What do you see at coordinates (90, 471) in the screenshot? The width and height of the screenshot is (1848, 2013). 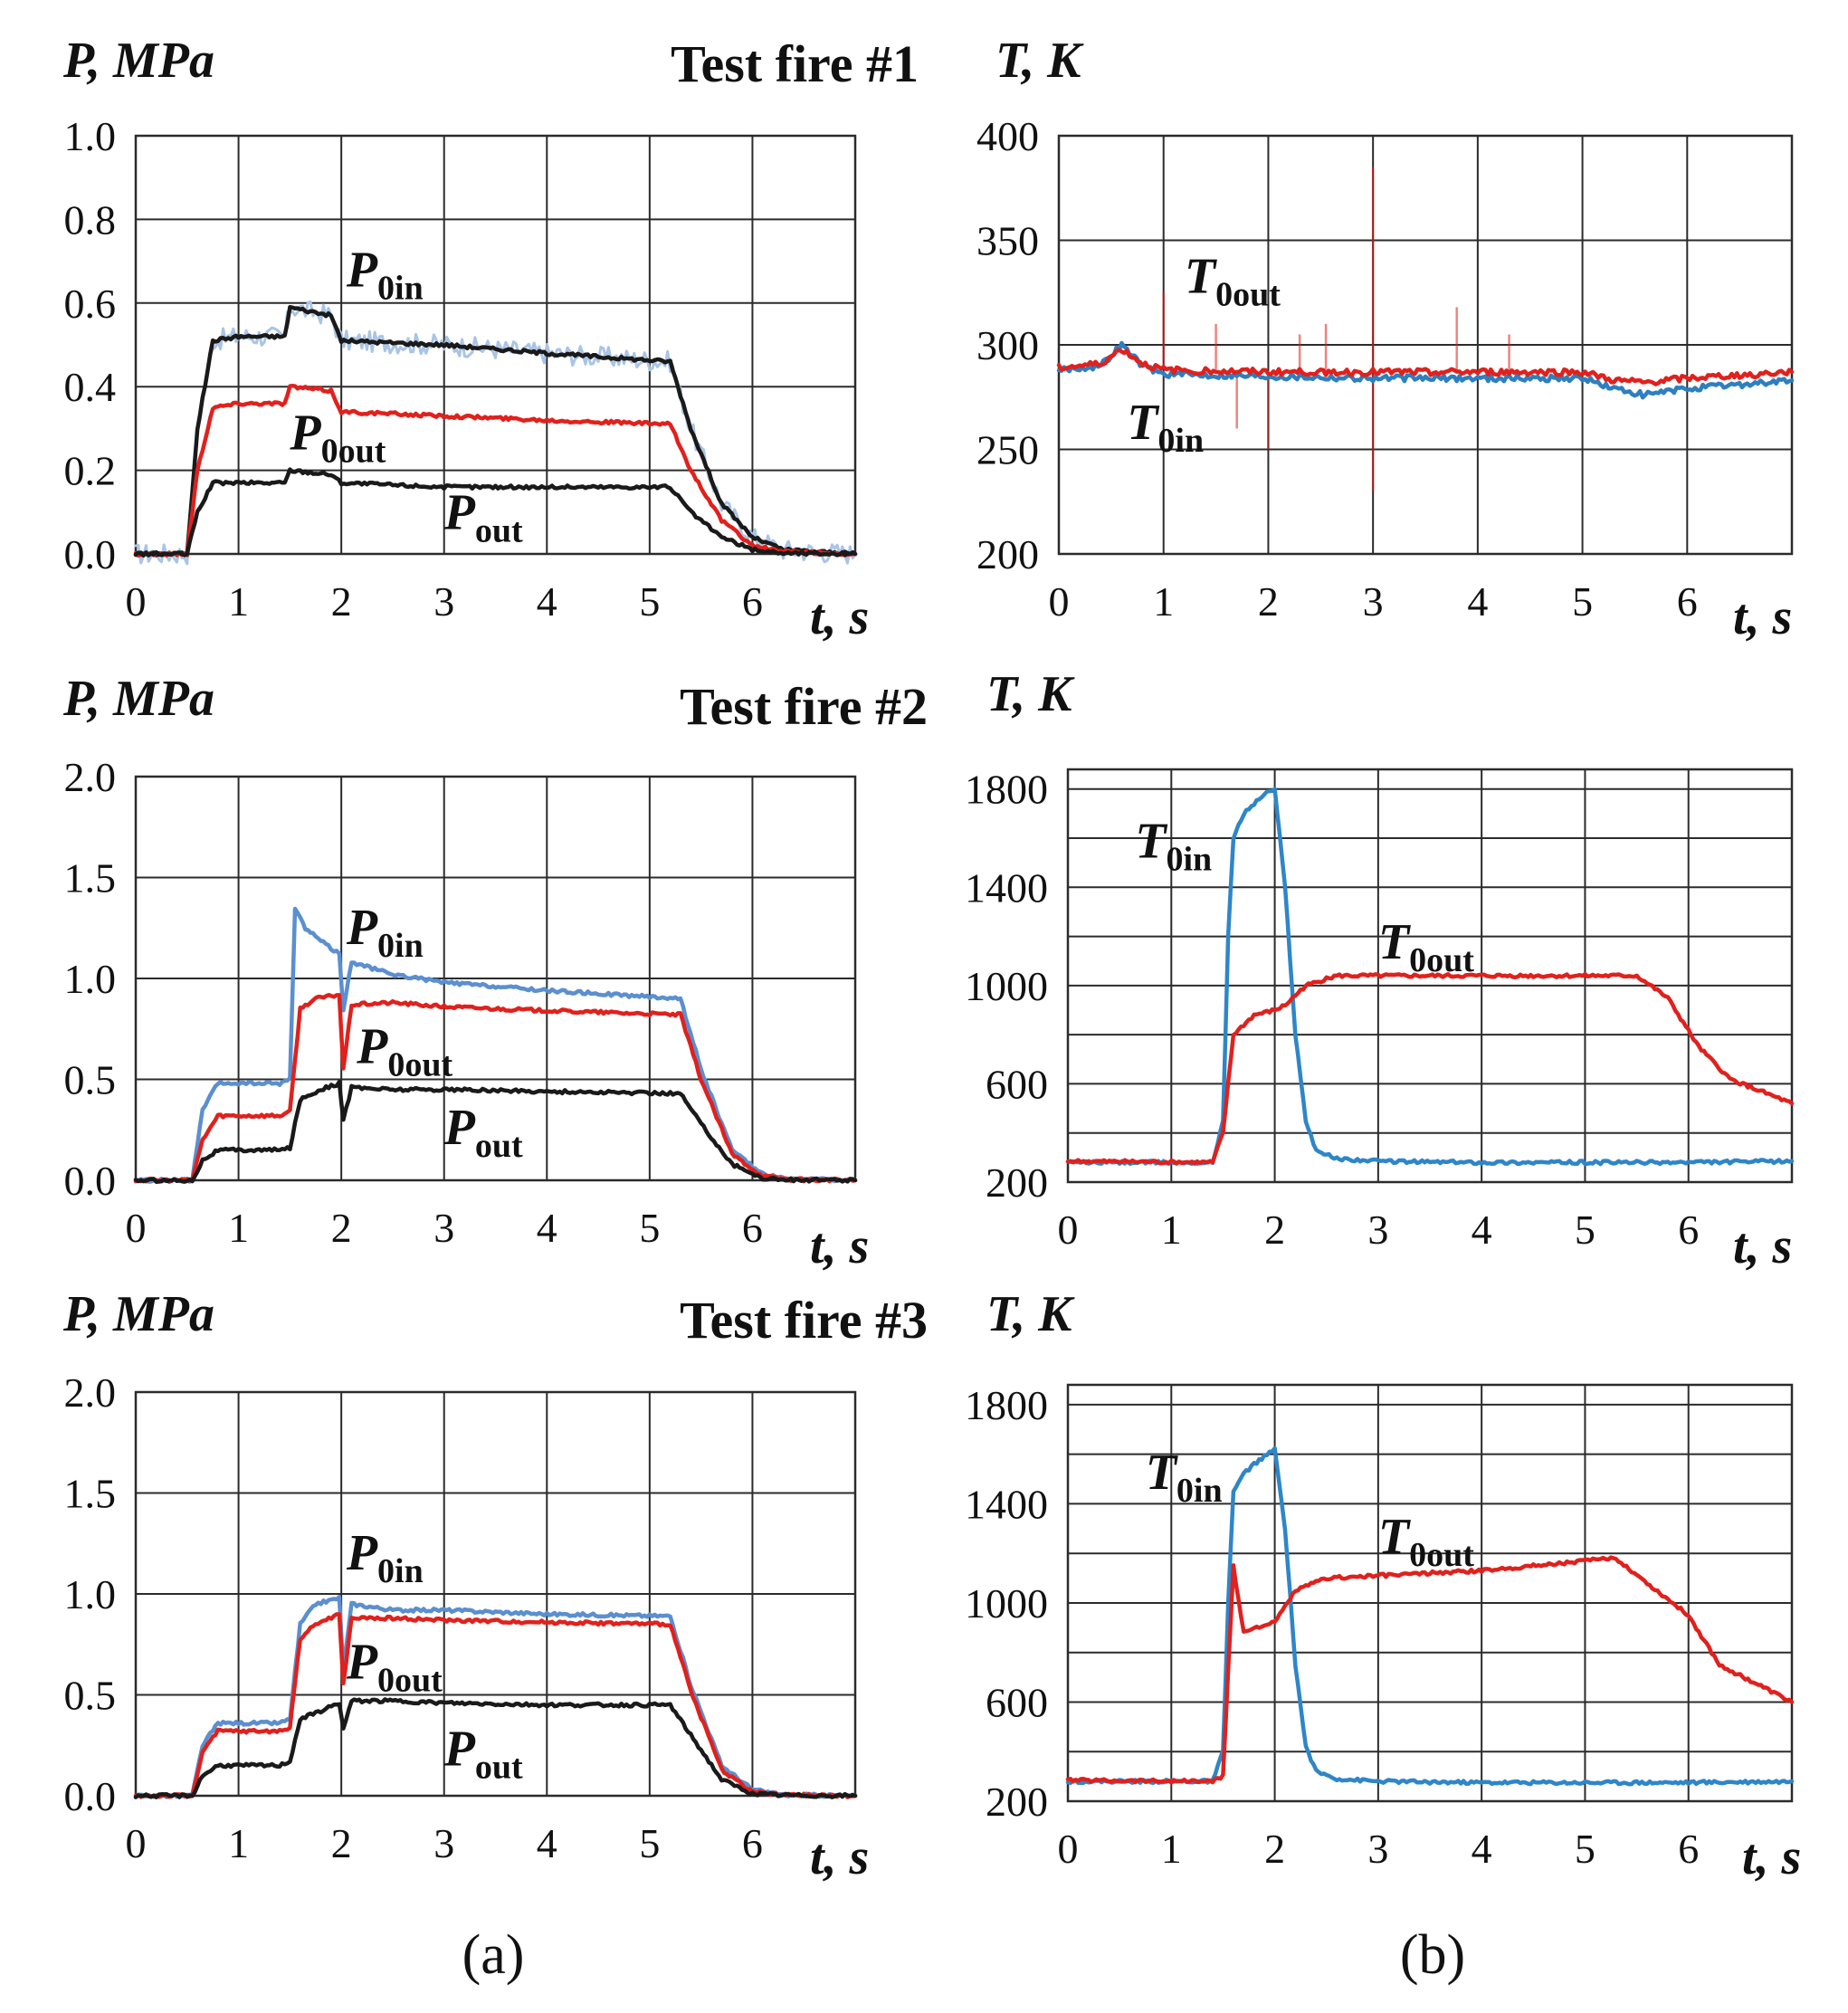 I see `y-tick-label: 0.2` at bounding box center [90, 471].